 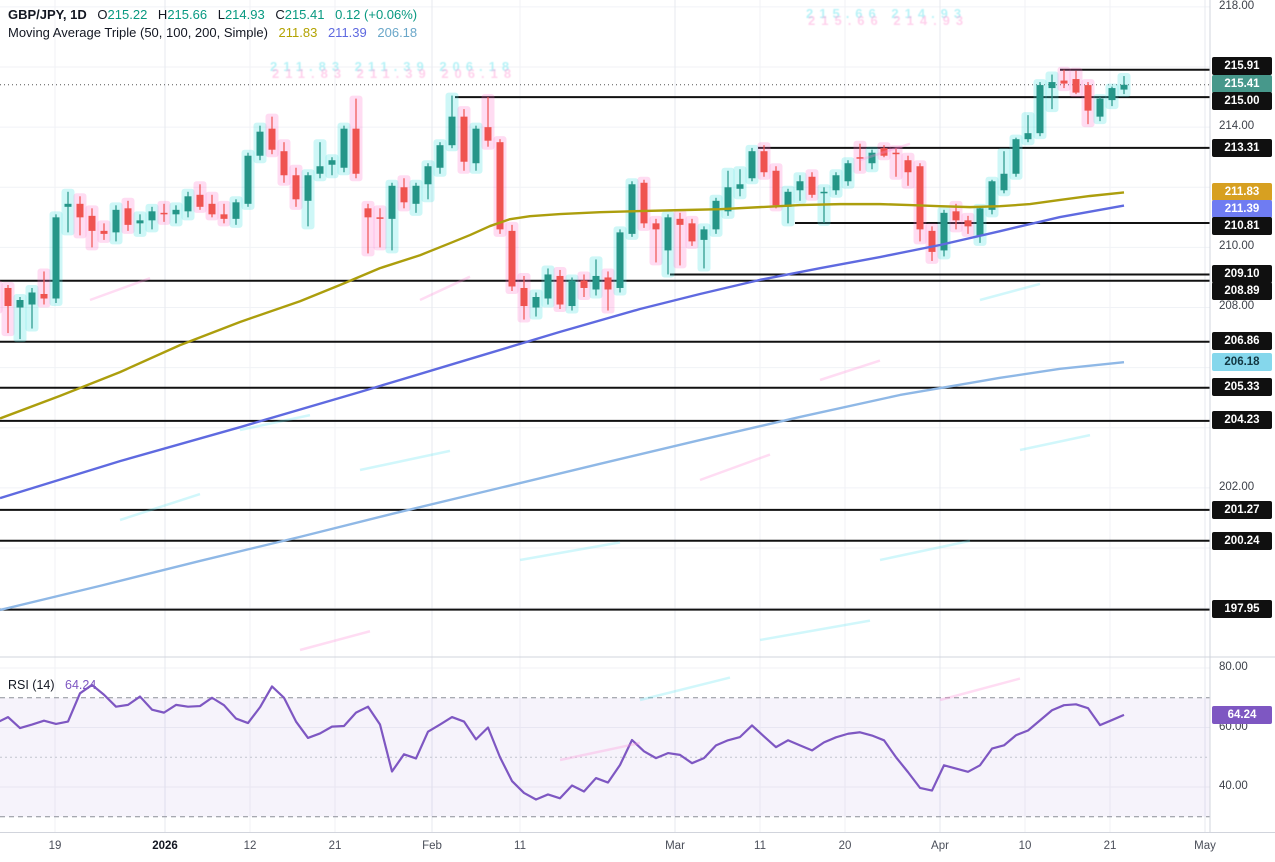 What do you see at coordinates (31, 685) in the screenshot?
I see `rsi-indicator-name: RSI (14)` at bounding box center [31, 685].